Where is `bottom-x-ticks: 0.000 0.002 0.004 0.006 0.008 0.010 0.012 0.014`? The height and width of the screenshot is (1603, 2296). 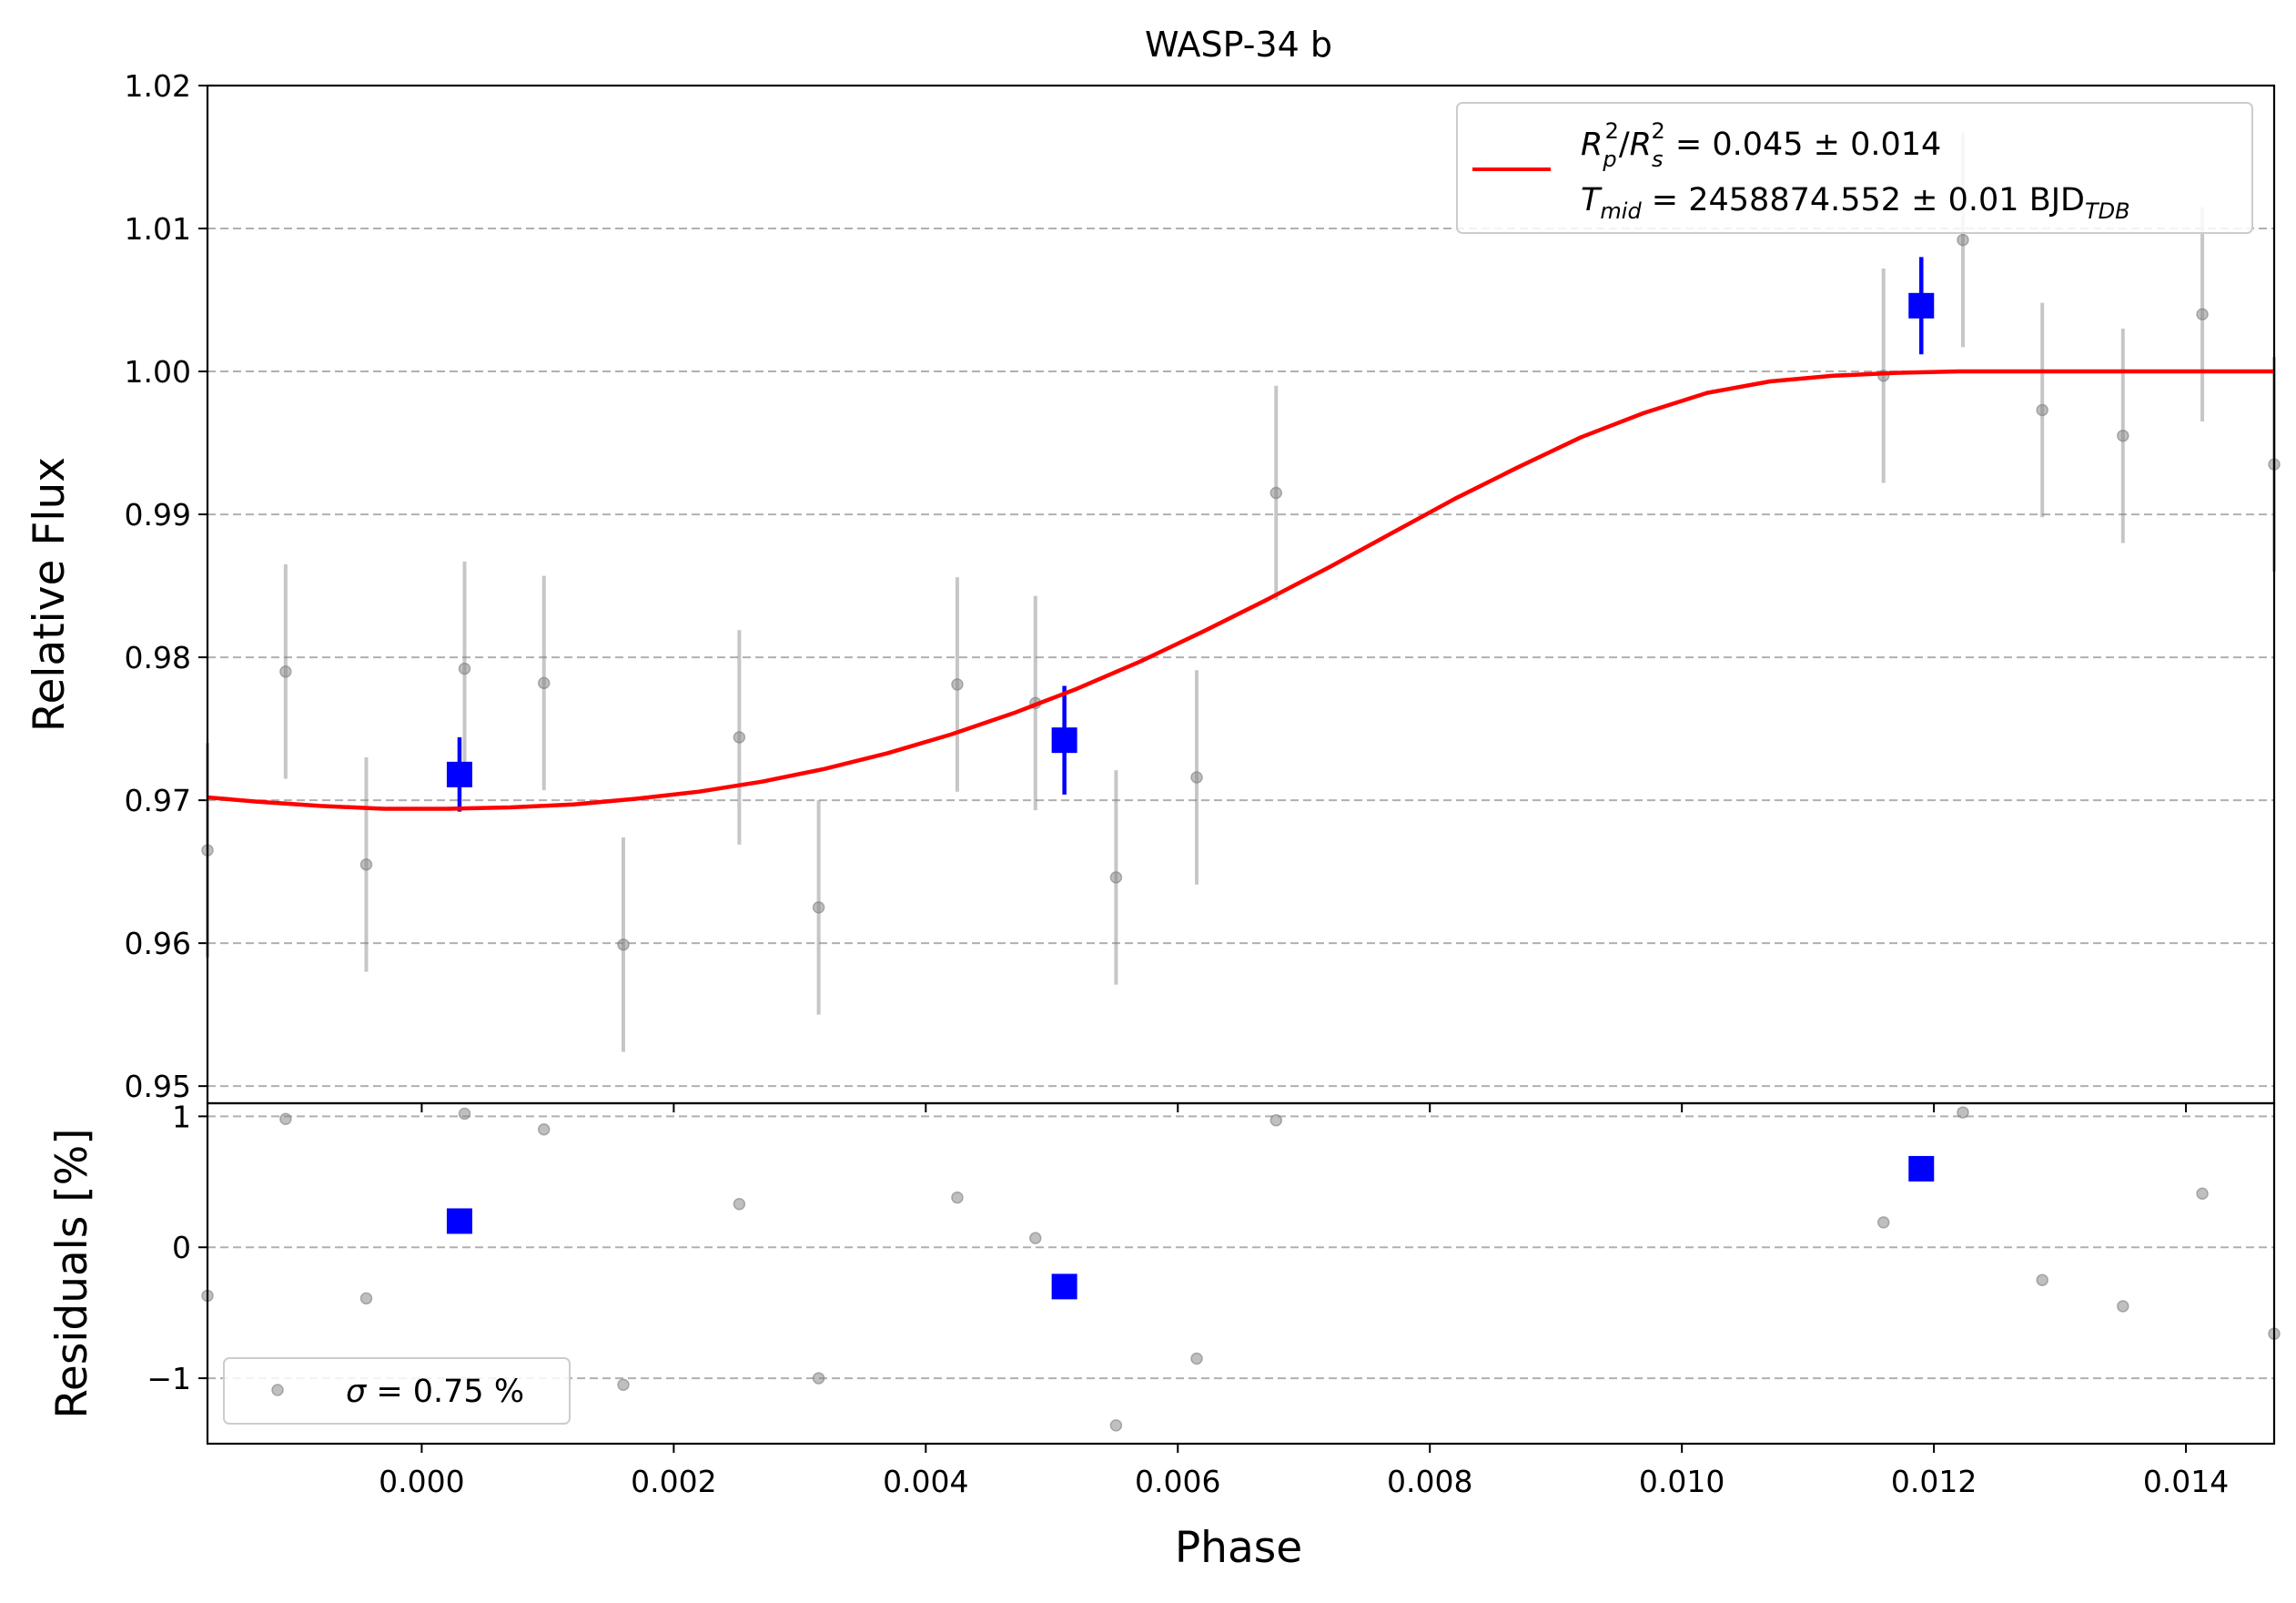
bottom-x-ticks: 0.000 0.002 0.004 0.006 0.008 0.010 0.012 0.014 is located at coordinates (1304, 1471).